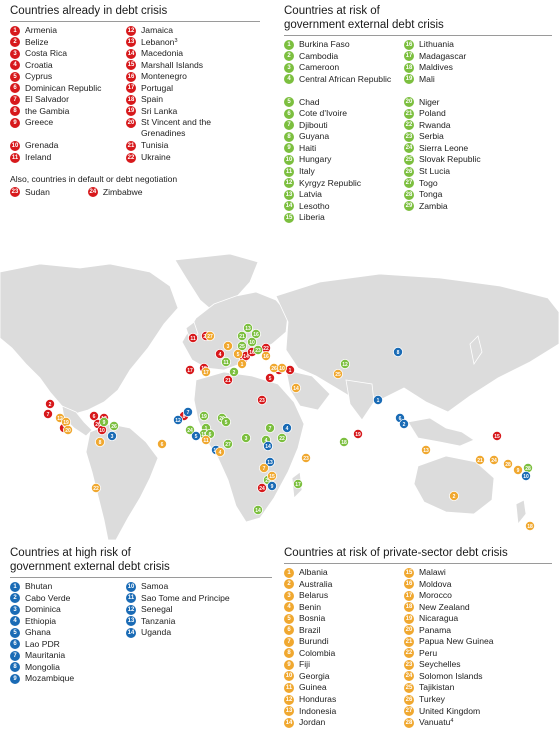 This screenshot has height=748, width=559. Describe the element at coordinates (205, 439) in the screenshot. I see `map-marker-orange: 11` at that location.